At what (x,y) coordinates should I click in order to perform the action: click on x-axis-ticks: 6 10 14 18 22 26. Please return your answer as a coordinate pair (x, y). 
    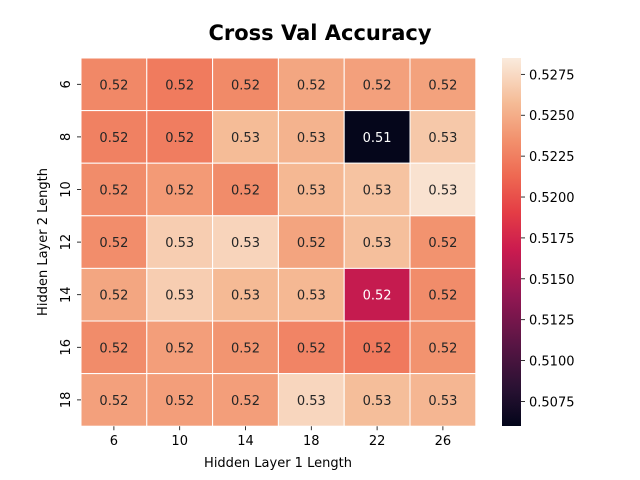
    Looking at the image, I should click on (280, 437).